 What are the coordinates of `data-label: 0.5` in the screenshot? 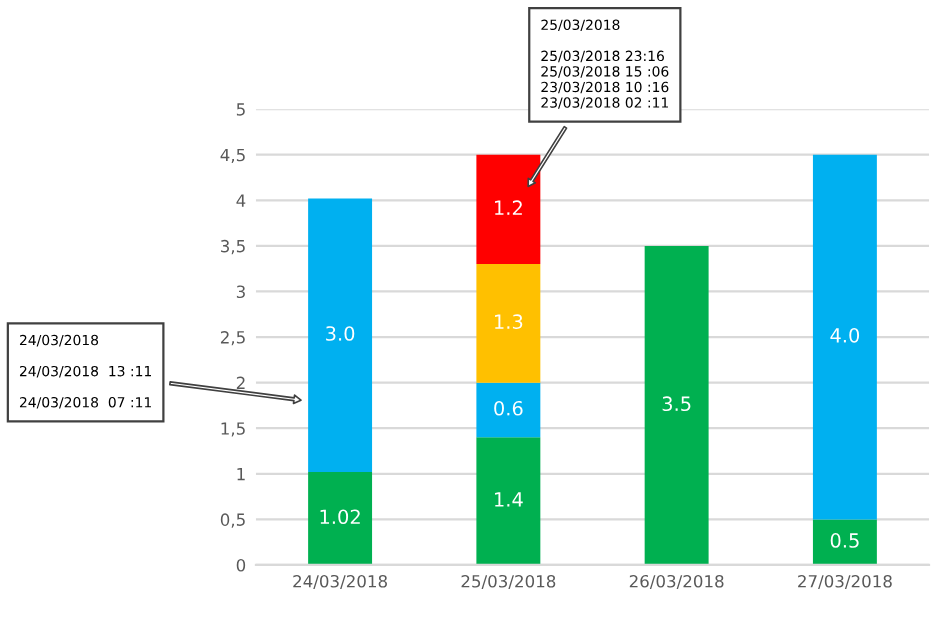 It's located at (844, 540).